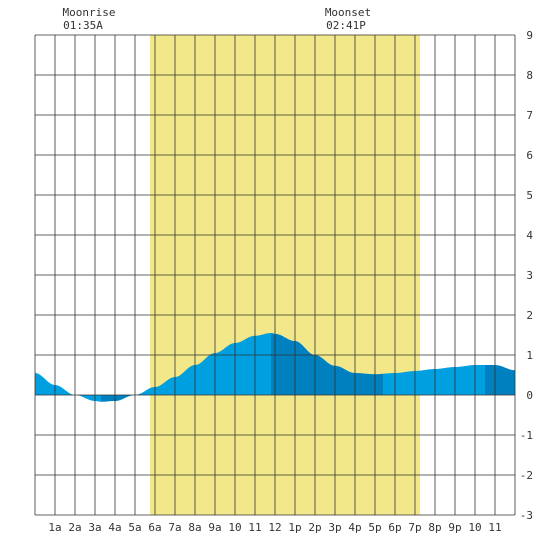 Image resolution: width=550 pixels, height=550 pixels. What do you see at coordinates (334, 527) in the screenshot?
I see `x-tick-label: 3p` at bounding box center [334, 527].